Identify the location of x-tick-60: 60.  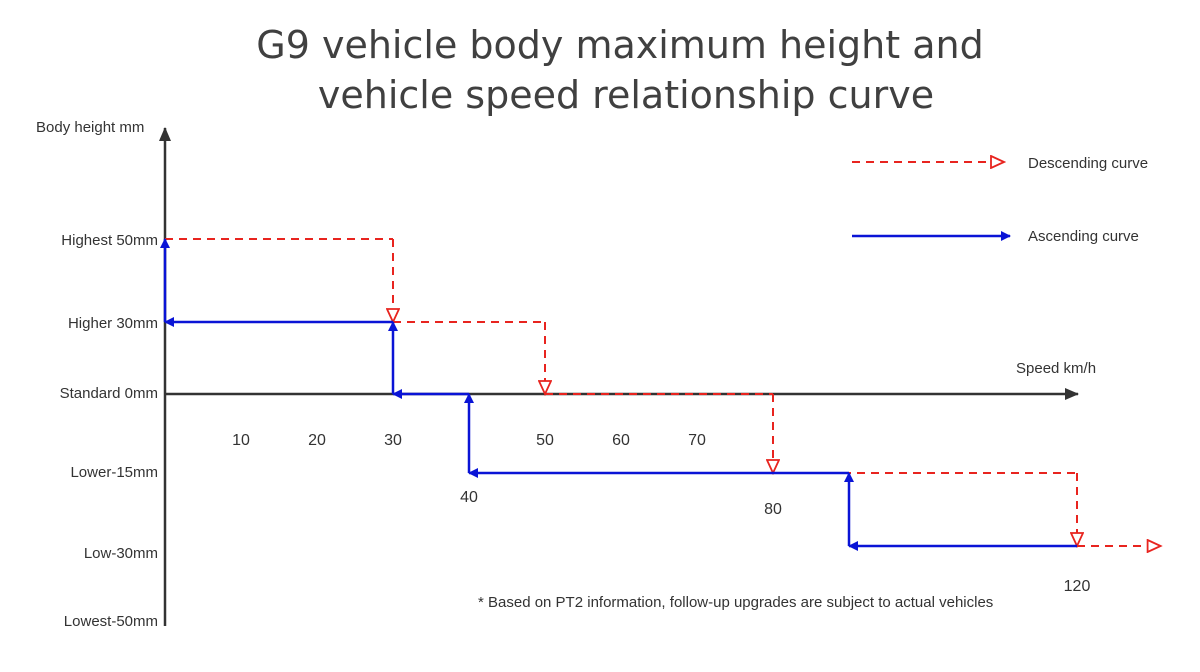
(621, 440).